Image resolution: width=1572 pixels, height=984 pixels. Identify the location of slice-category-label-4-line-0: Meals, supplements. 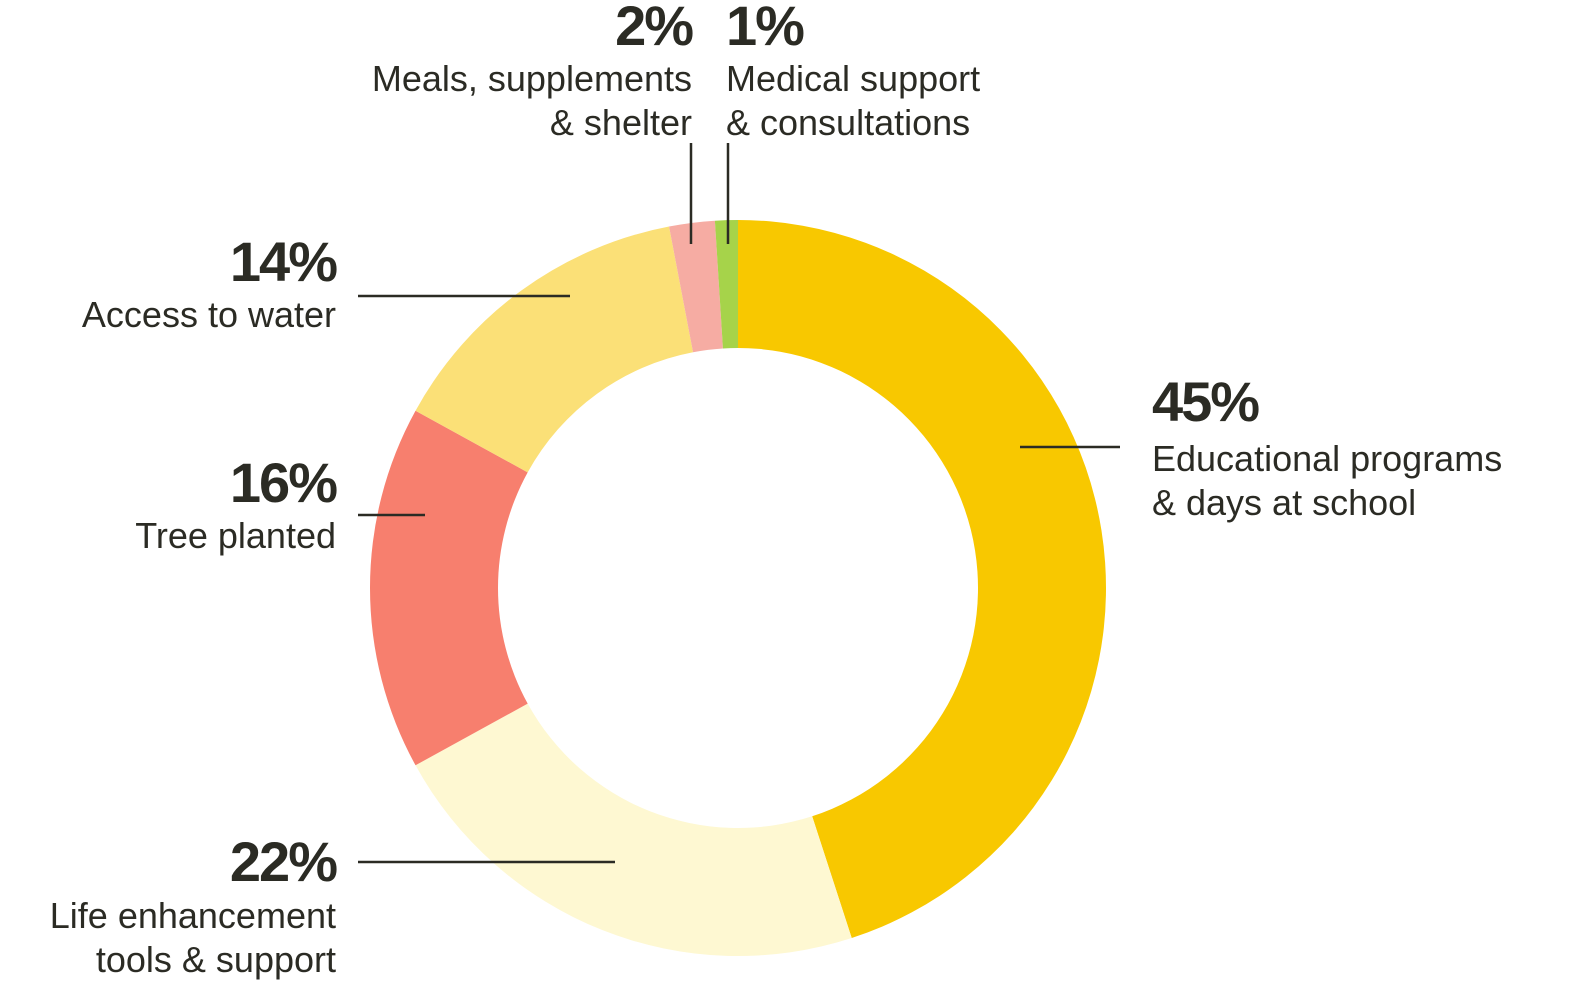
(532, 78).